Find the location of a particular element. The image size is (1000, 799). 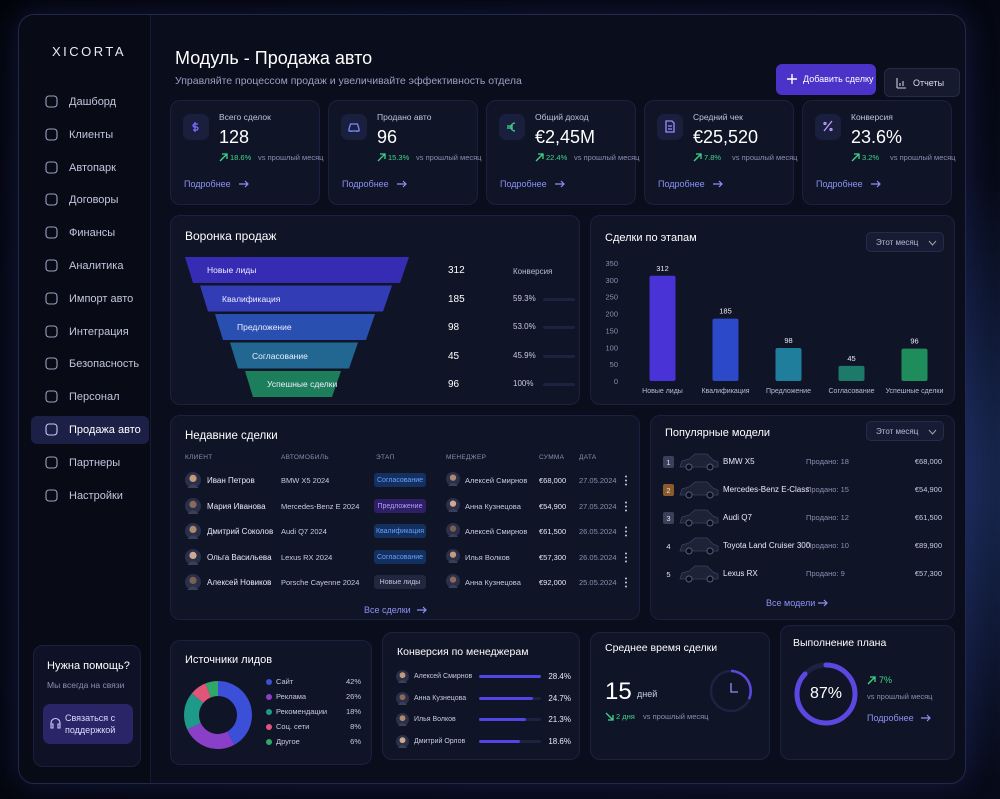

conversion-header: Конверсия is located at coordinates (533, 271).